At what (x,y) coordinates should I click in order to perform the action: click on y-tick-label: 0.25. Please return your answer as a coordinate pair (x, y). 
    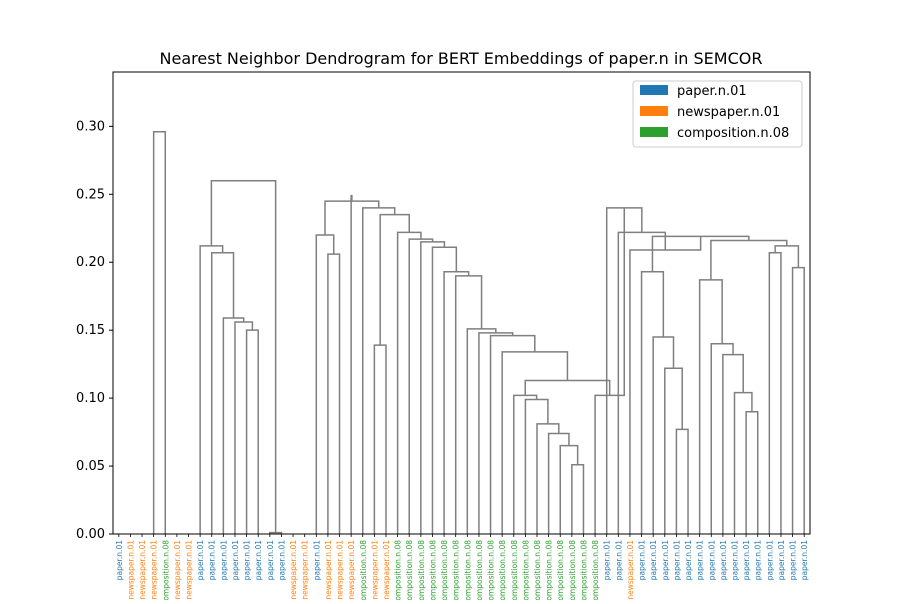
    Looking at the image, I should click on (90, 194).